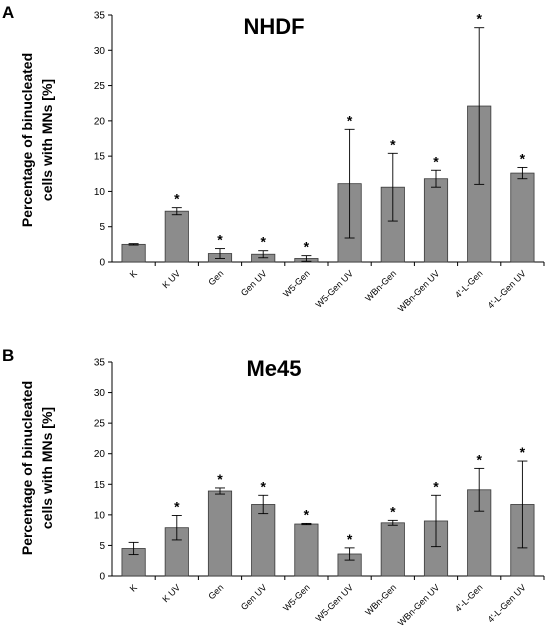 Image resolution: width=550 pixels, height=641 pixels. Describe the element at coordinates (273, 26) in the screenshot. I see `chart-title: NHDF` at that location.